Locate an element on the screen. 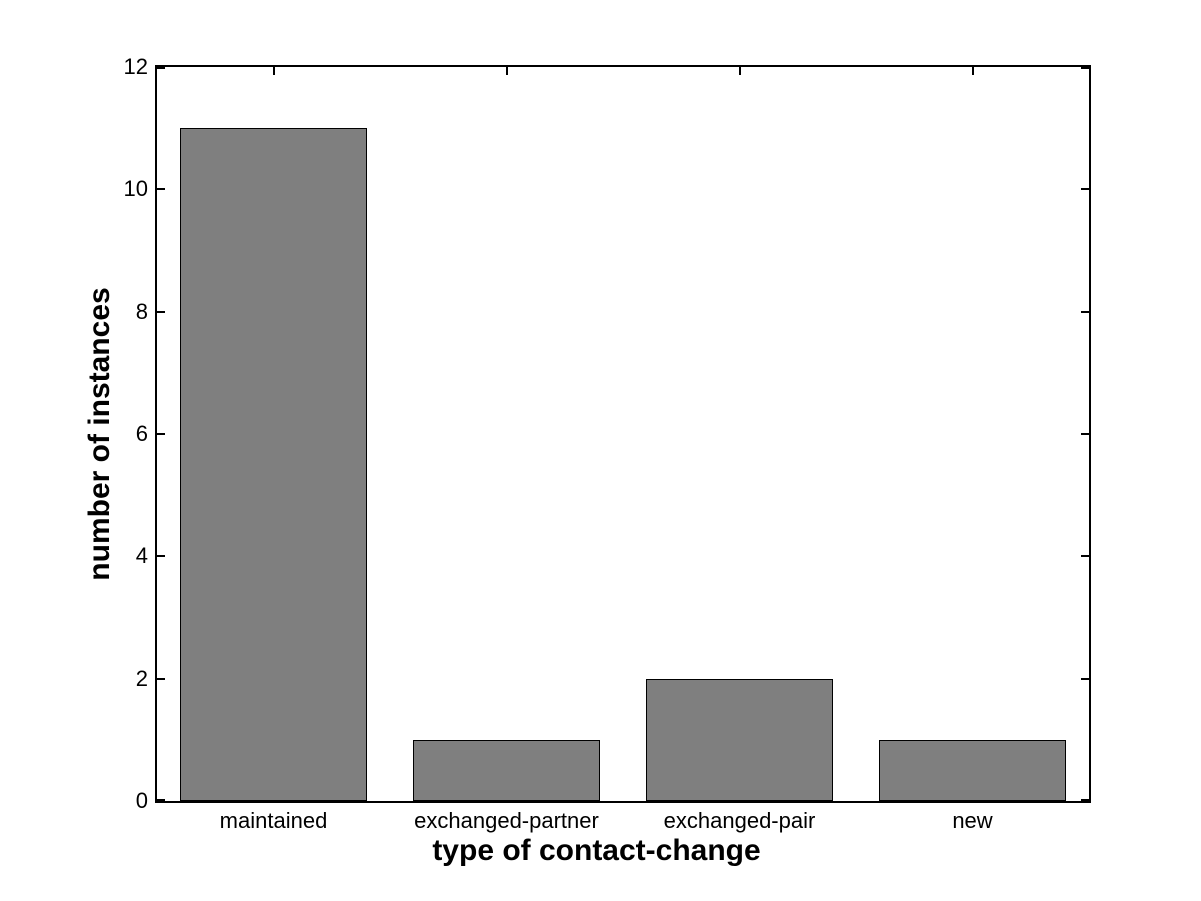 The height and width of the screenshot is (901, 1201). bar-exchanged-partner is located at coordinates (506, 770).